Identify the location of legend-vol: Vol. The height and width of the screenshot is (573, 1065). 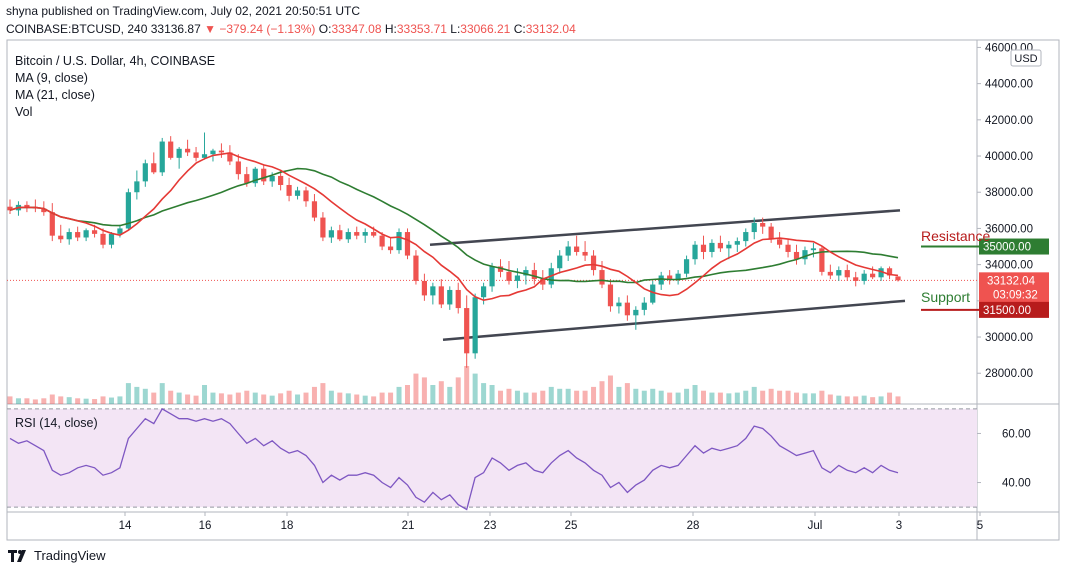
(24, 112).